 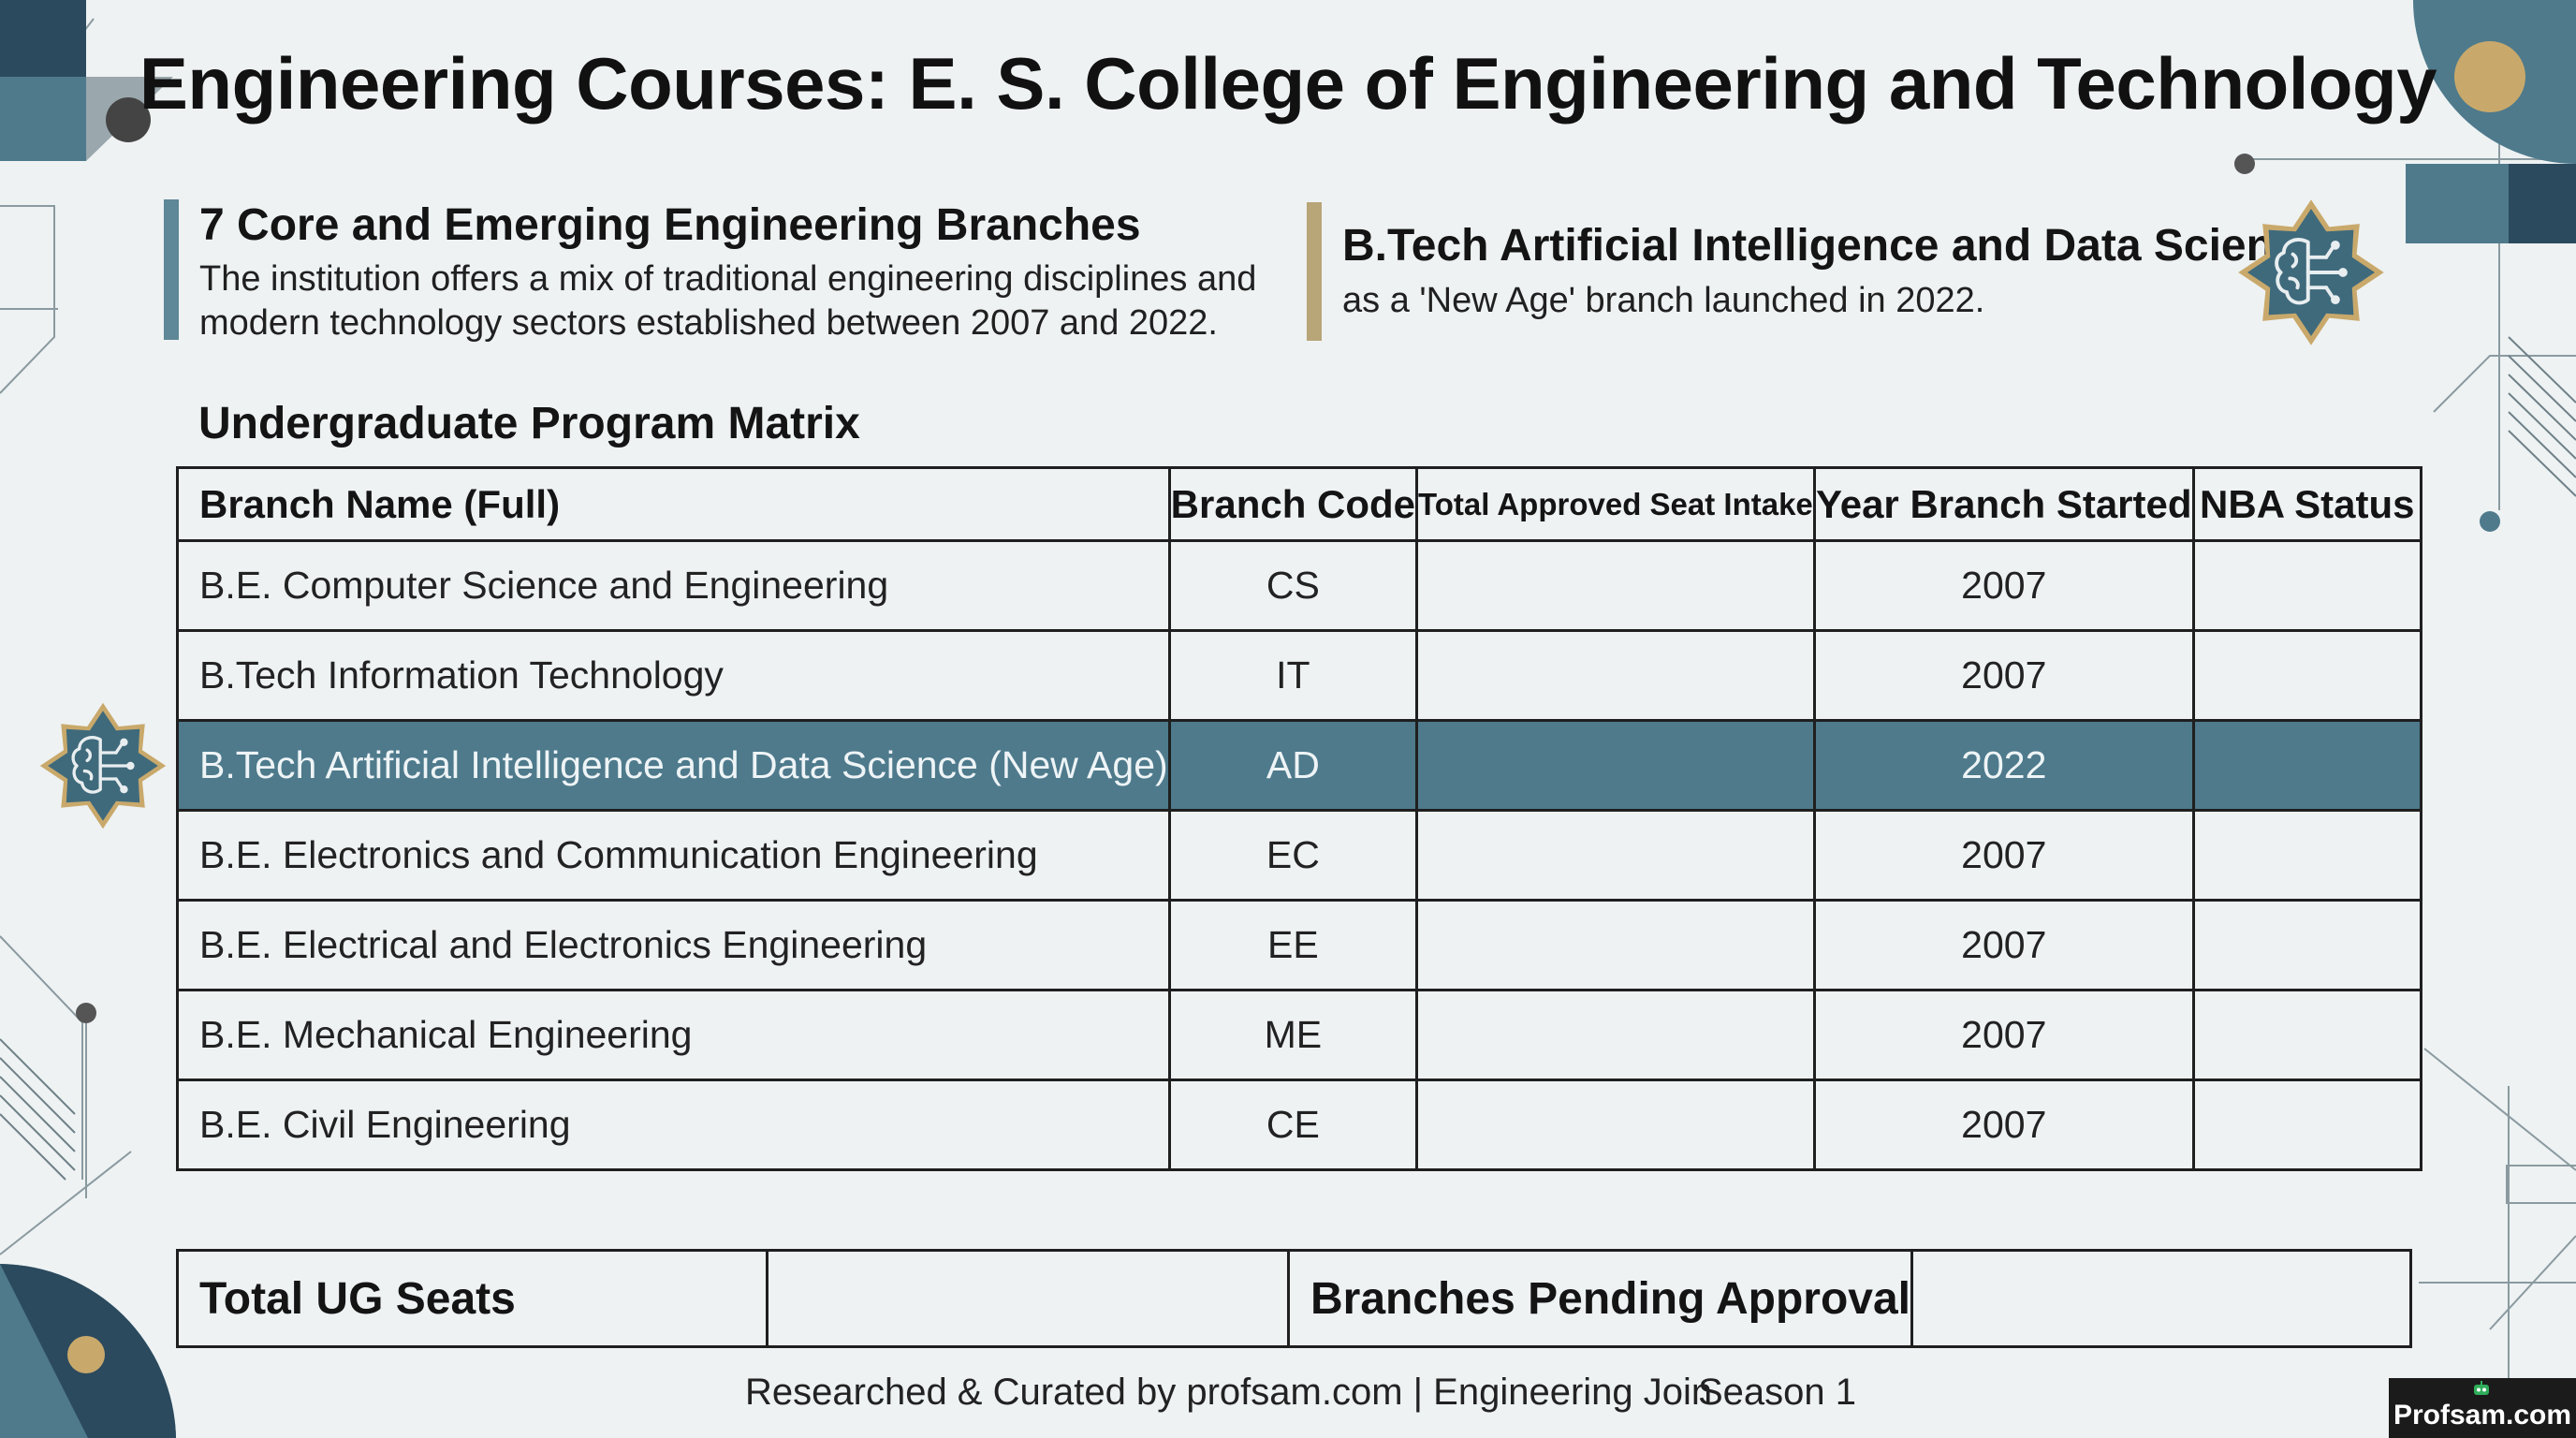 I want to click on branches-pending-value, so click(x=2161, y=1298).